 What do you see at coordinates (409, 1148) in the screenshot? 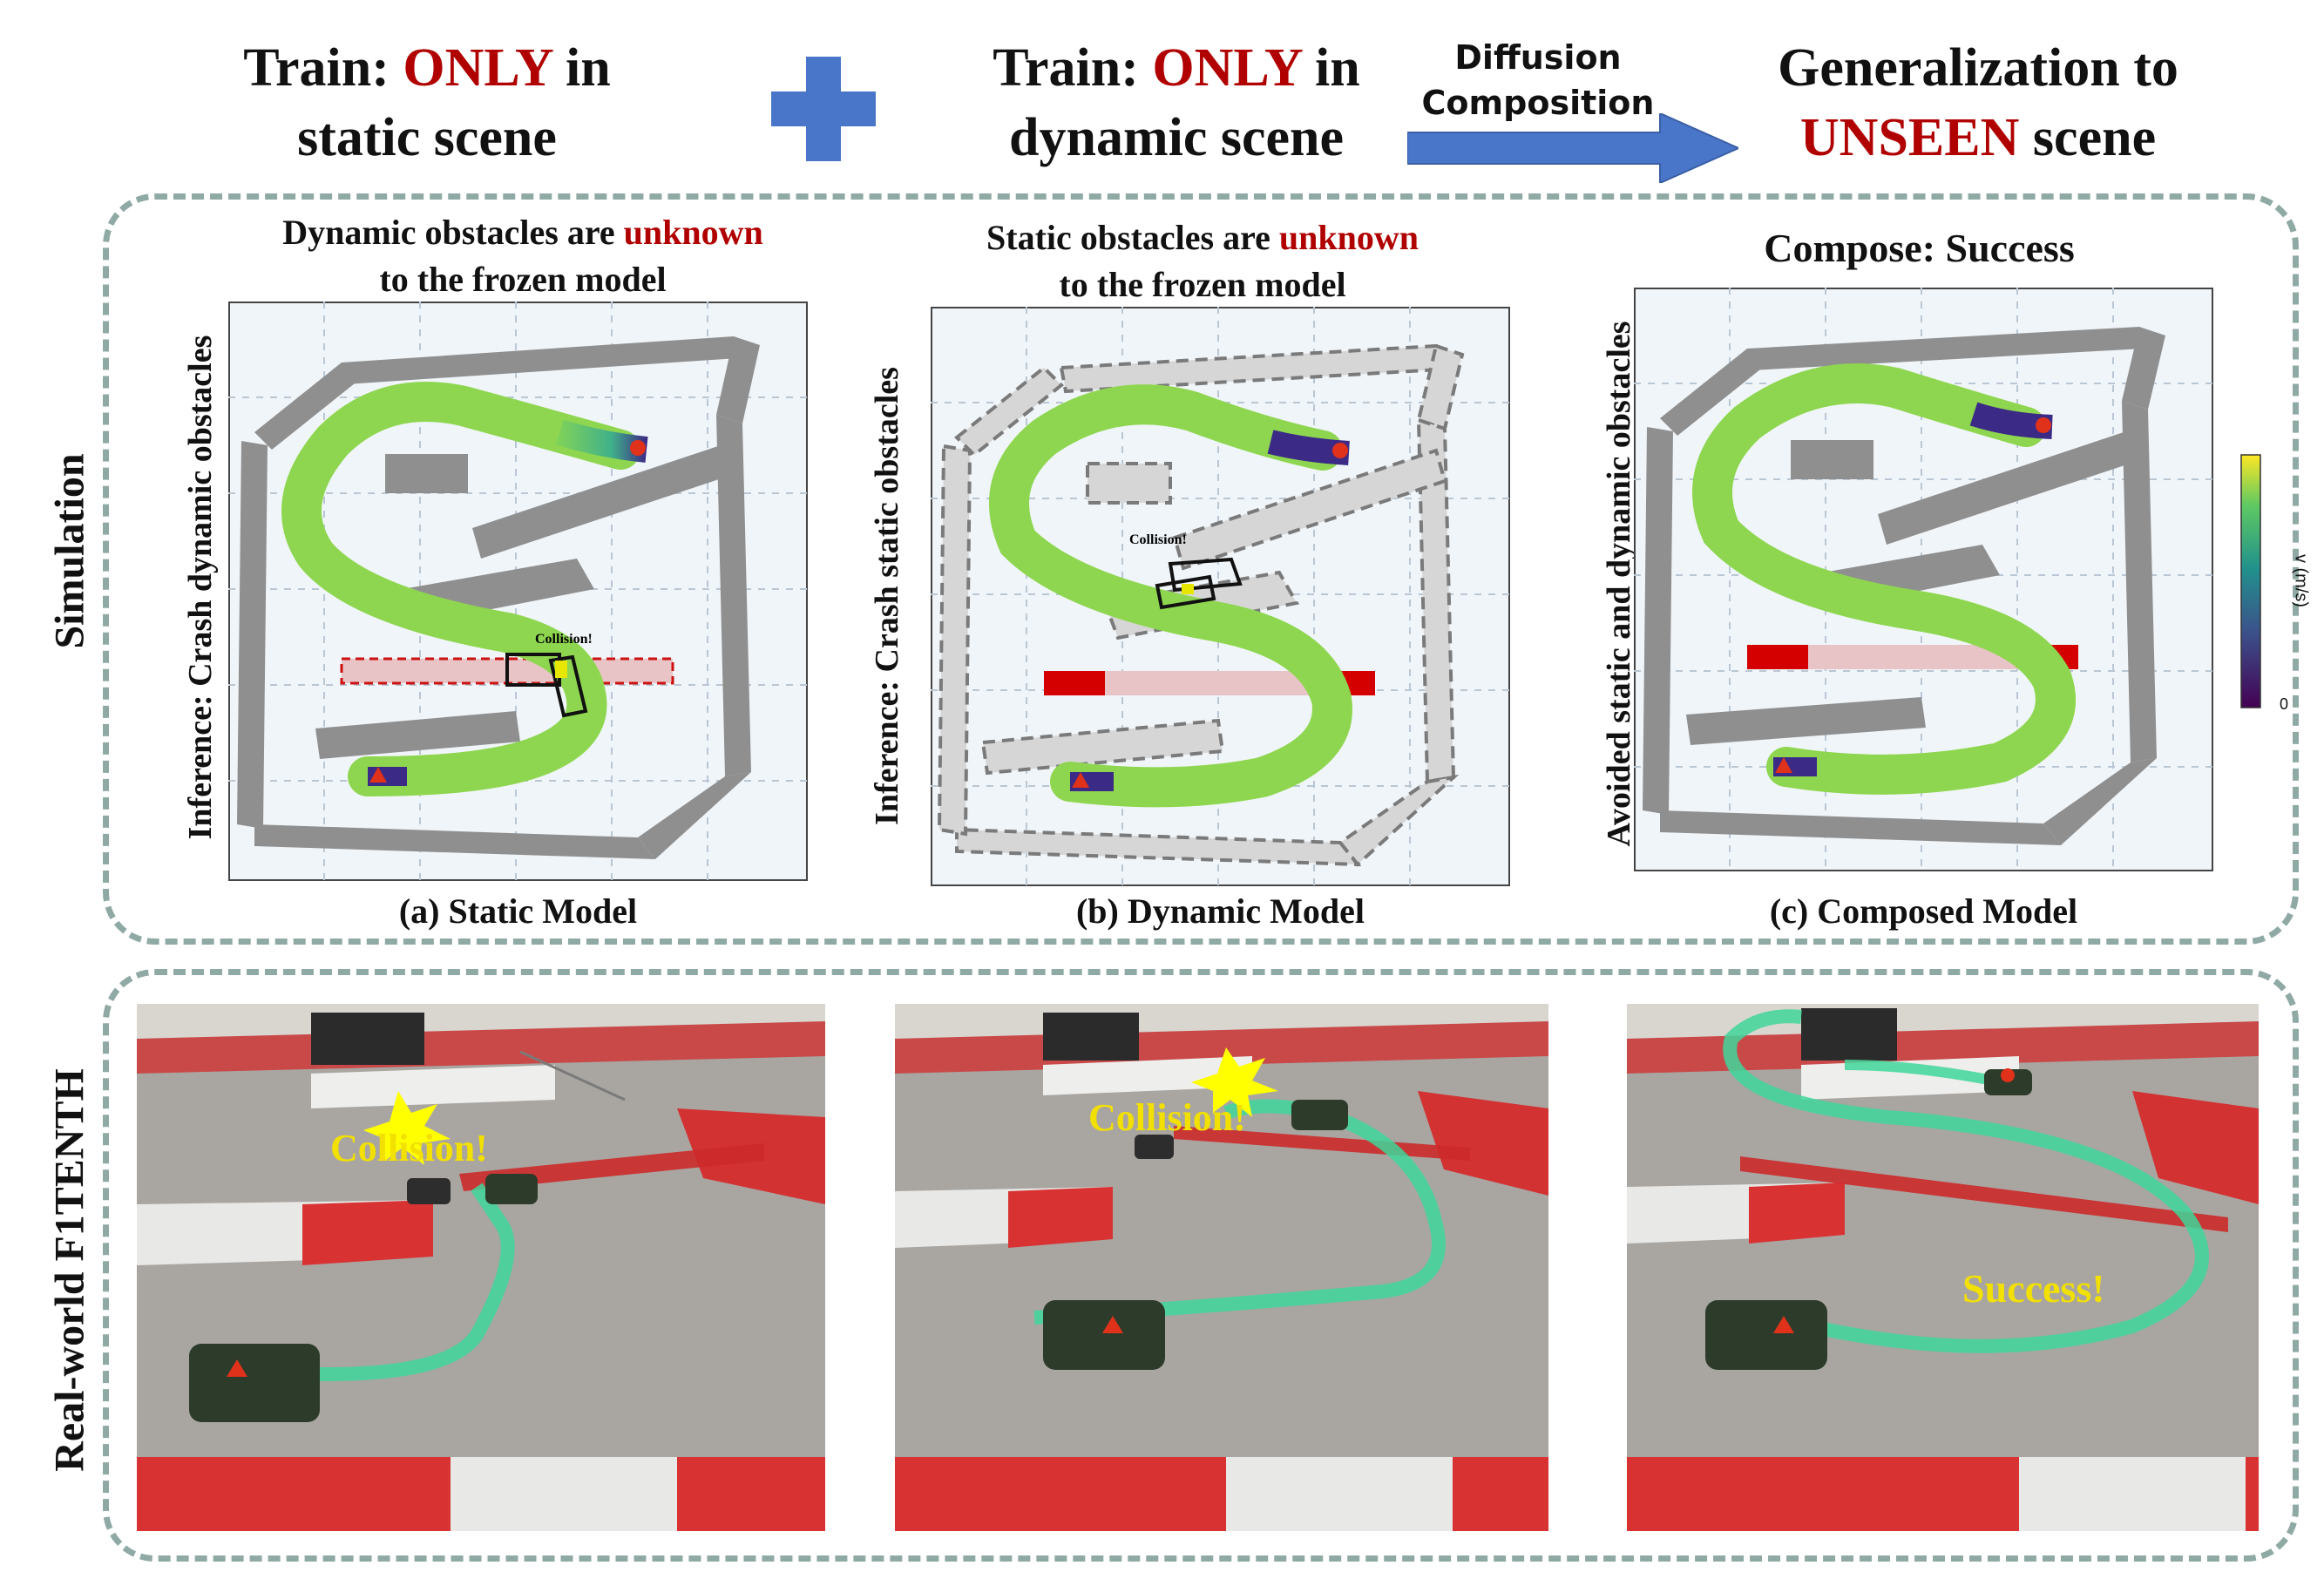
I see `photo-1-collision-label: Collision!` at bounding box center [409, 1148].